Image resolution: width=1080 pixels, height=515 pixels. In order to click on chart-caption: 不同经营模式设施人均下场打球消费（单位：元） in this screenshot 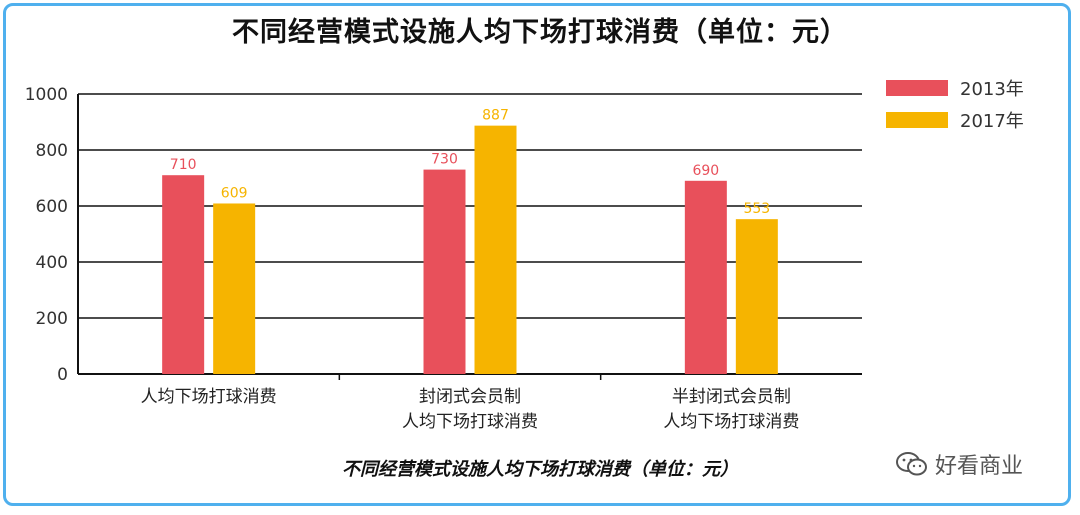, I will do `click(540, 469)`.